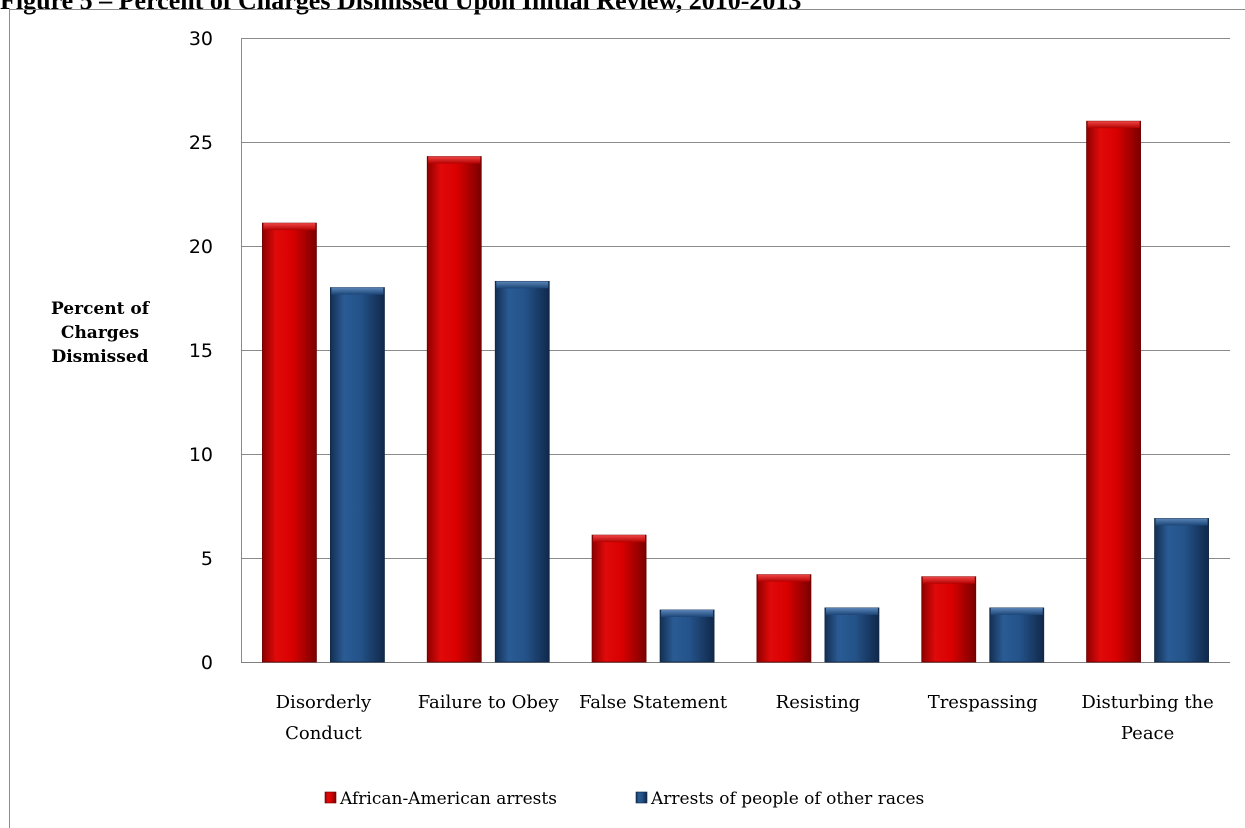 The width and height of the screenshot is (1245, 828). Describe the element at coordinates (323, 733) in the screenshot. I see `x-tick-label: Conduct` at that location.